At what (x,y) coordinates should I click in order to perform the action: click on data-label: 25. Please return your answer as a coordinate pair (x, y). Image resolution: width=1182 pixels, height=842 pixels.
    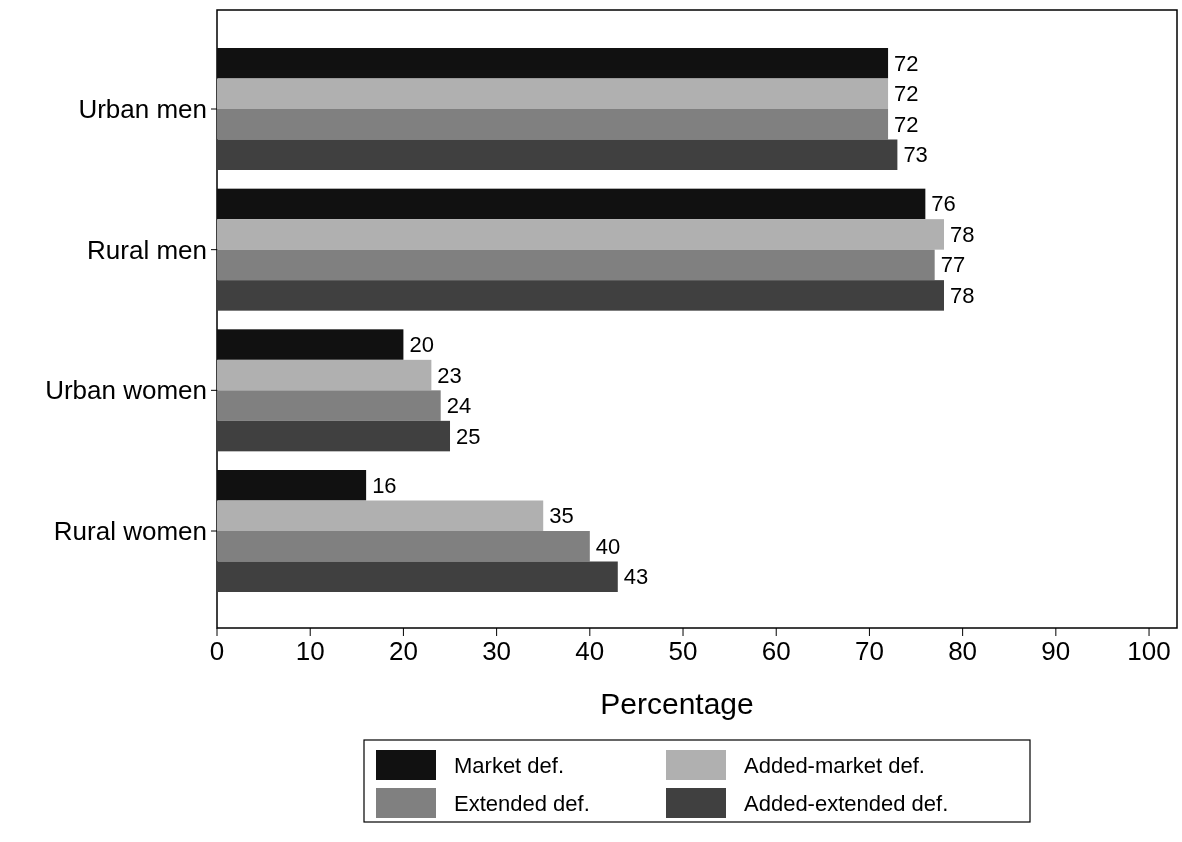
    Looking at the image, I should click on (468, 436).